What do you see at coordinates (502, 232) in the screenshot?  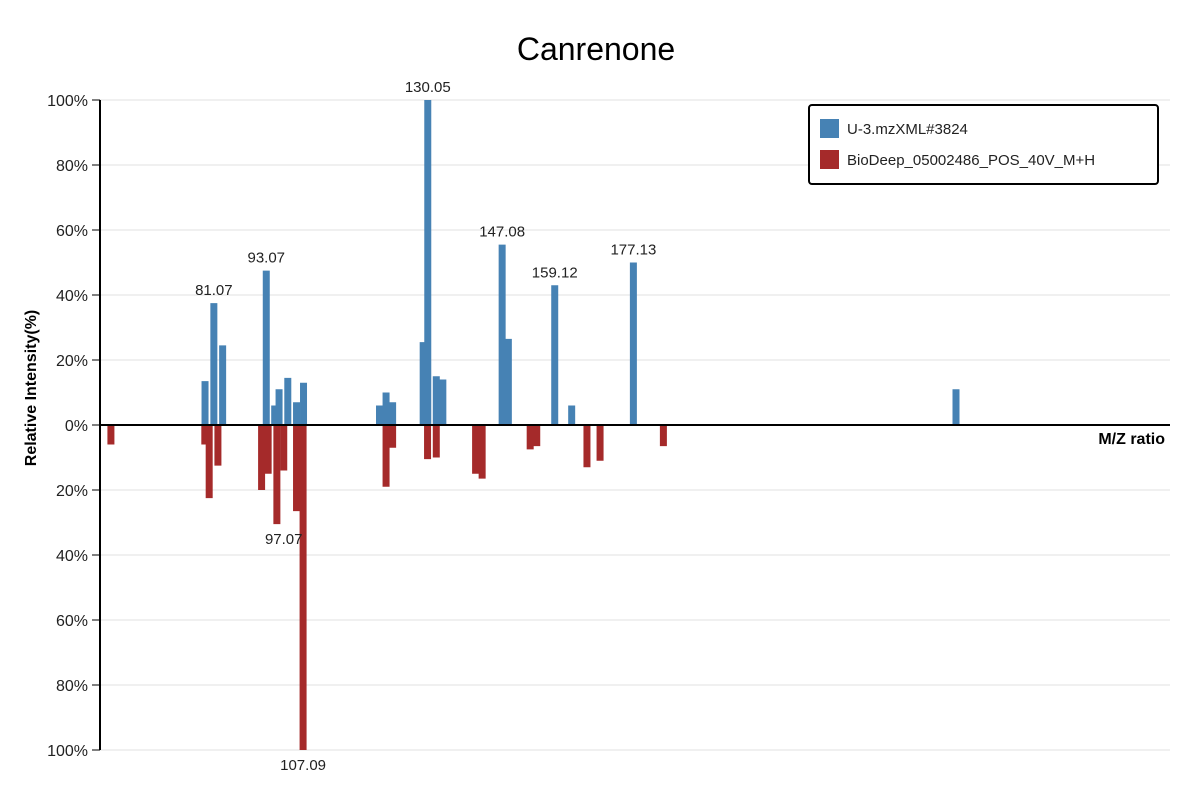 I see `peak-label: 147.08` at bounding box center [502, 232].